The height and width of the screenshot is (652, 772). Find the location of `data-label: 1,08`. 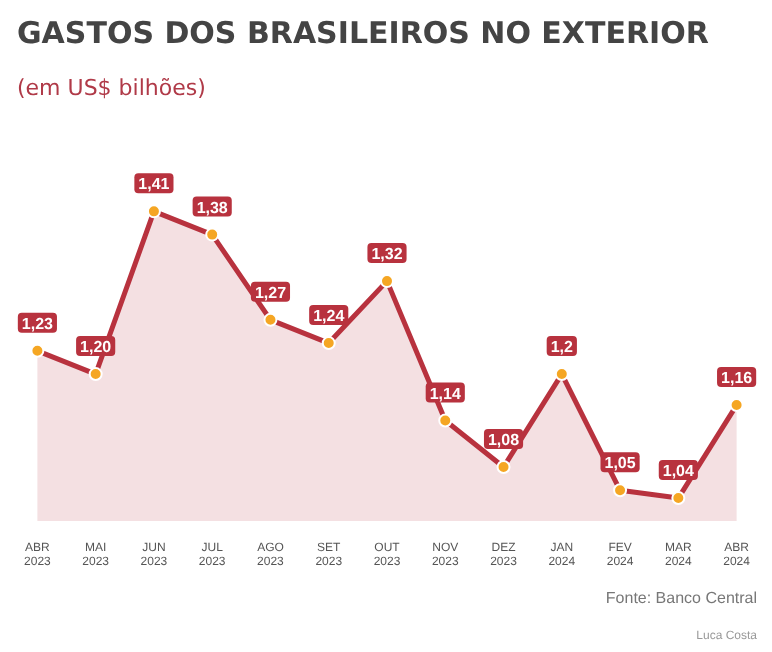

data-label: 1,08 is located at coordinates (504, 440).